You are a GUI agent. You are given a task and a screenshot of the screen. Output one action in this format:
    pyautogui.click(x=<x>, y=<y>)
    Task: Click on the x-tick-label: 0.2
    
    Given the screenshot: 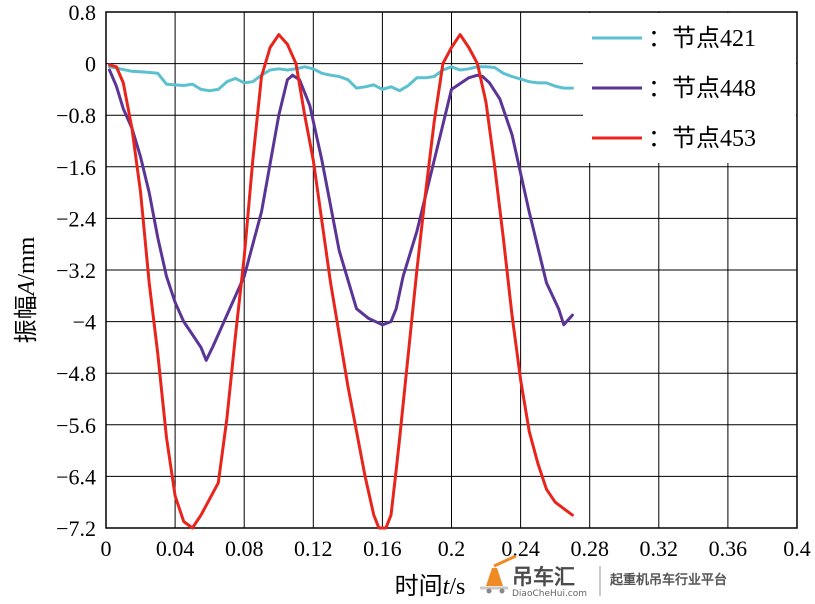 What is the action you would take?
    pyautogui.click(x=452, y=548)
    